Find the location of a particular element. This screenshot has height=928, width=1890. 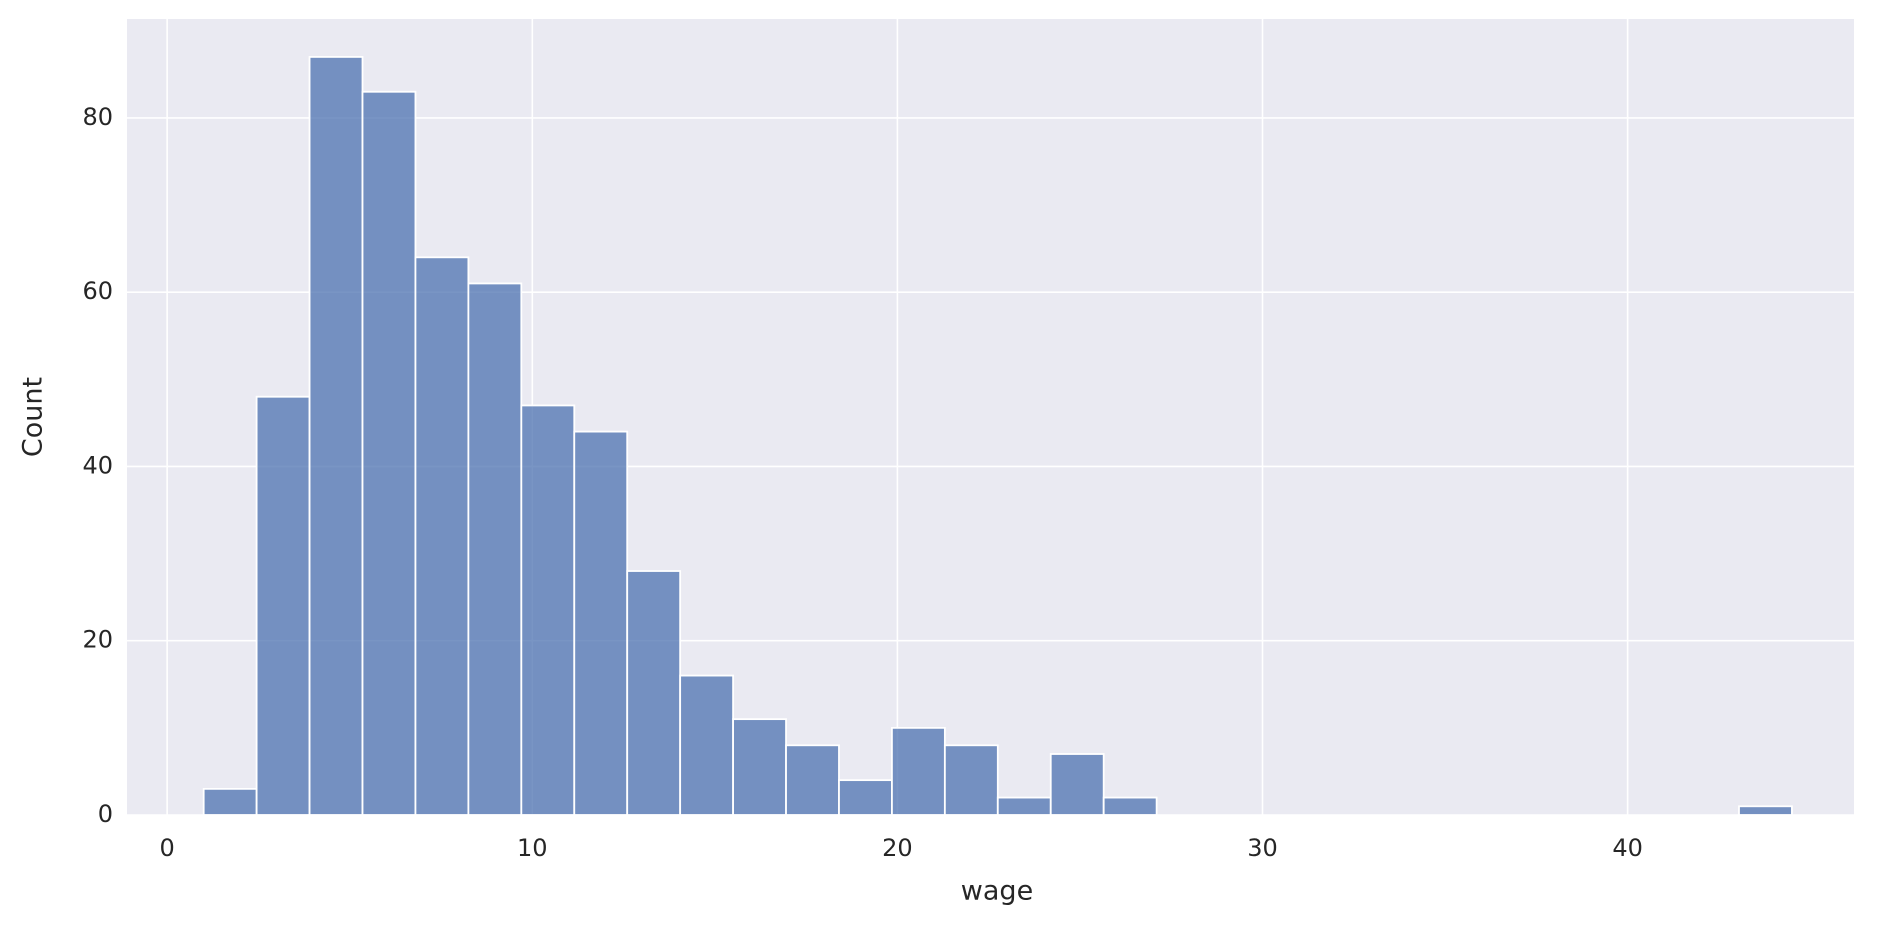

x-tick-label: 10 is located at coordinates (532, 848).